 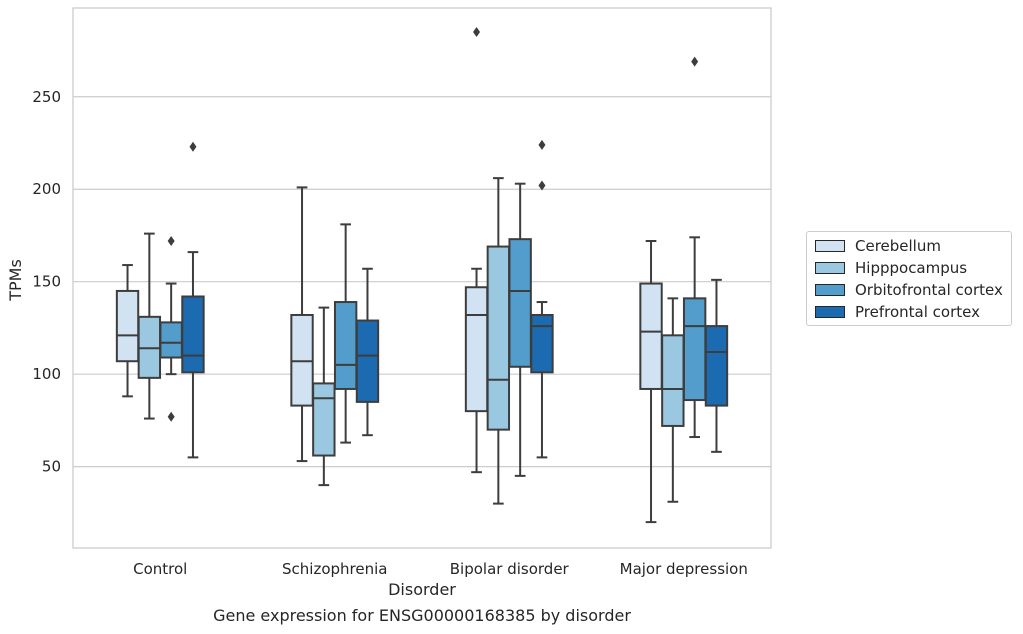 What do you see at coordinates (929, 290) in the screenshot?
I see `legend-label: Orbitofrontal cortex` at bounding box center [929, 290].